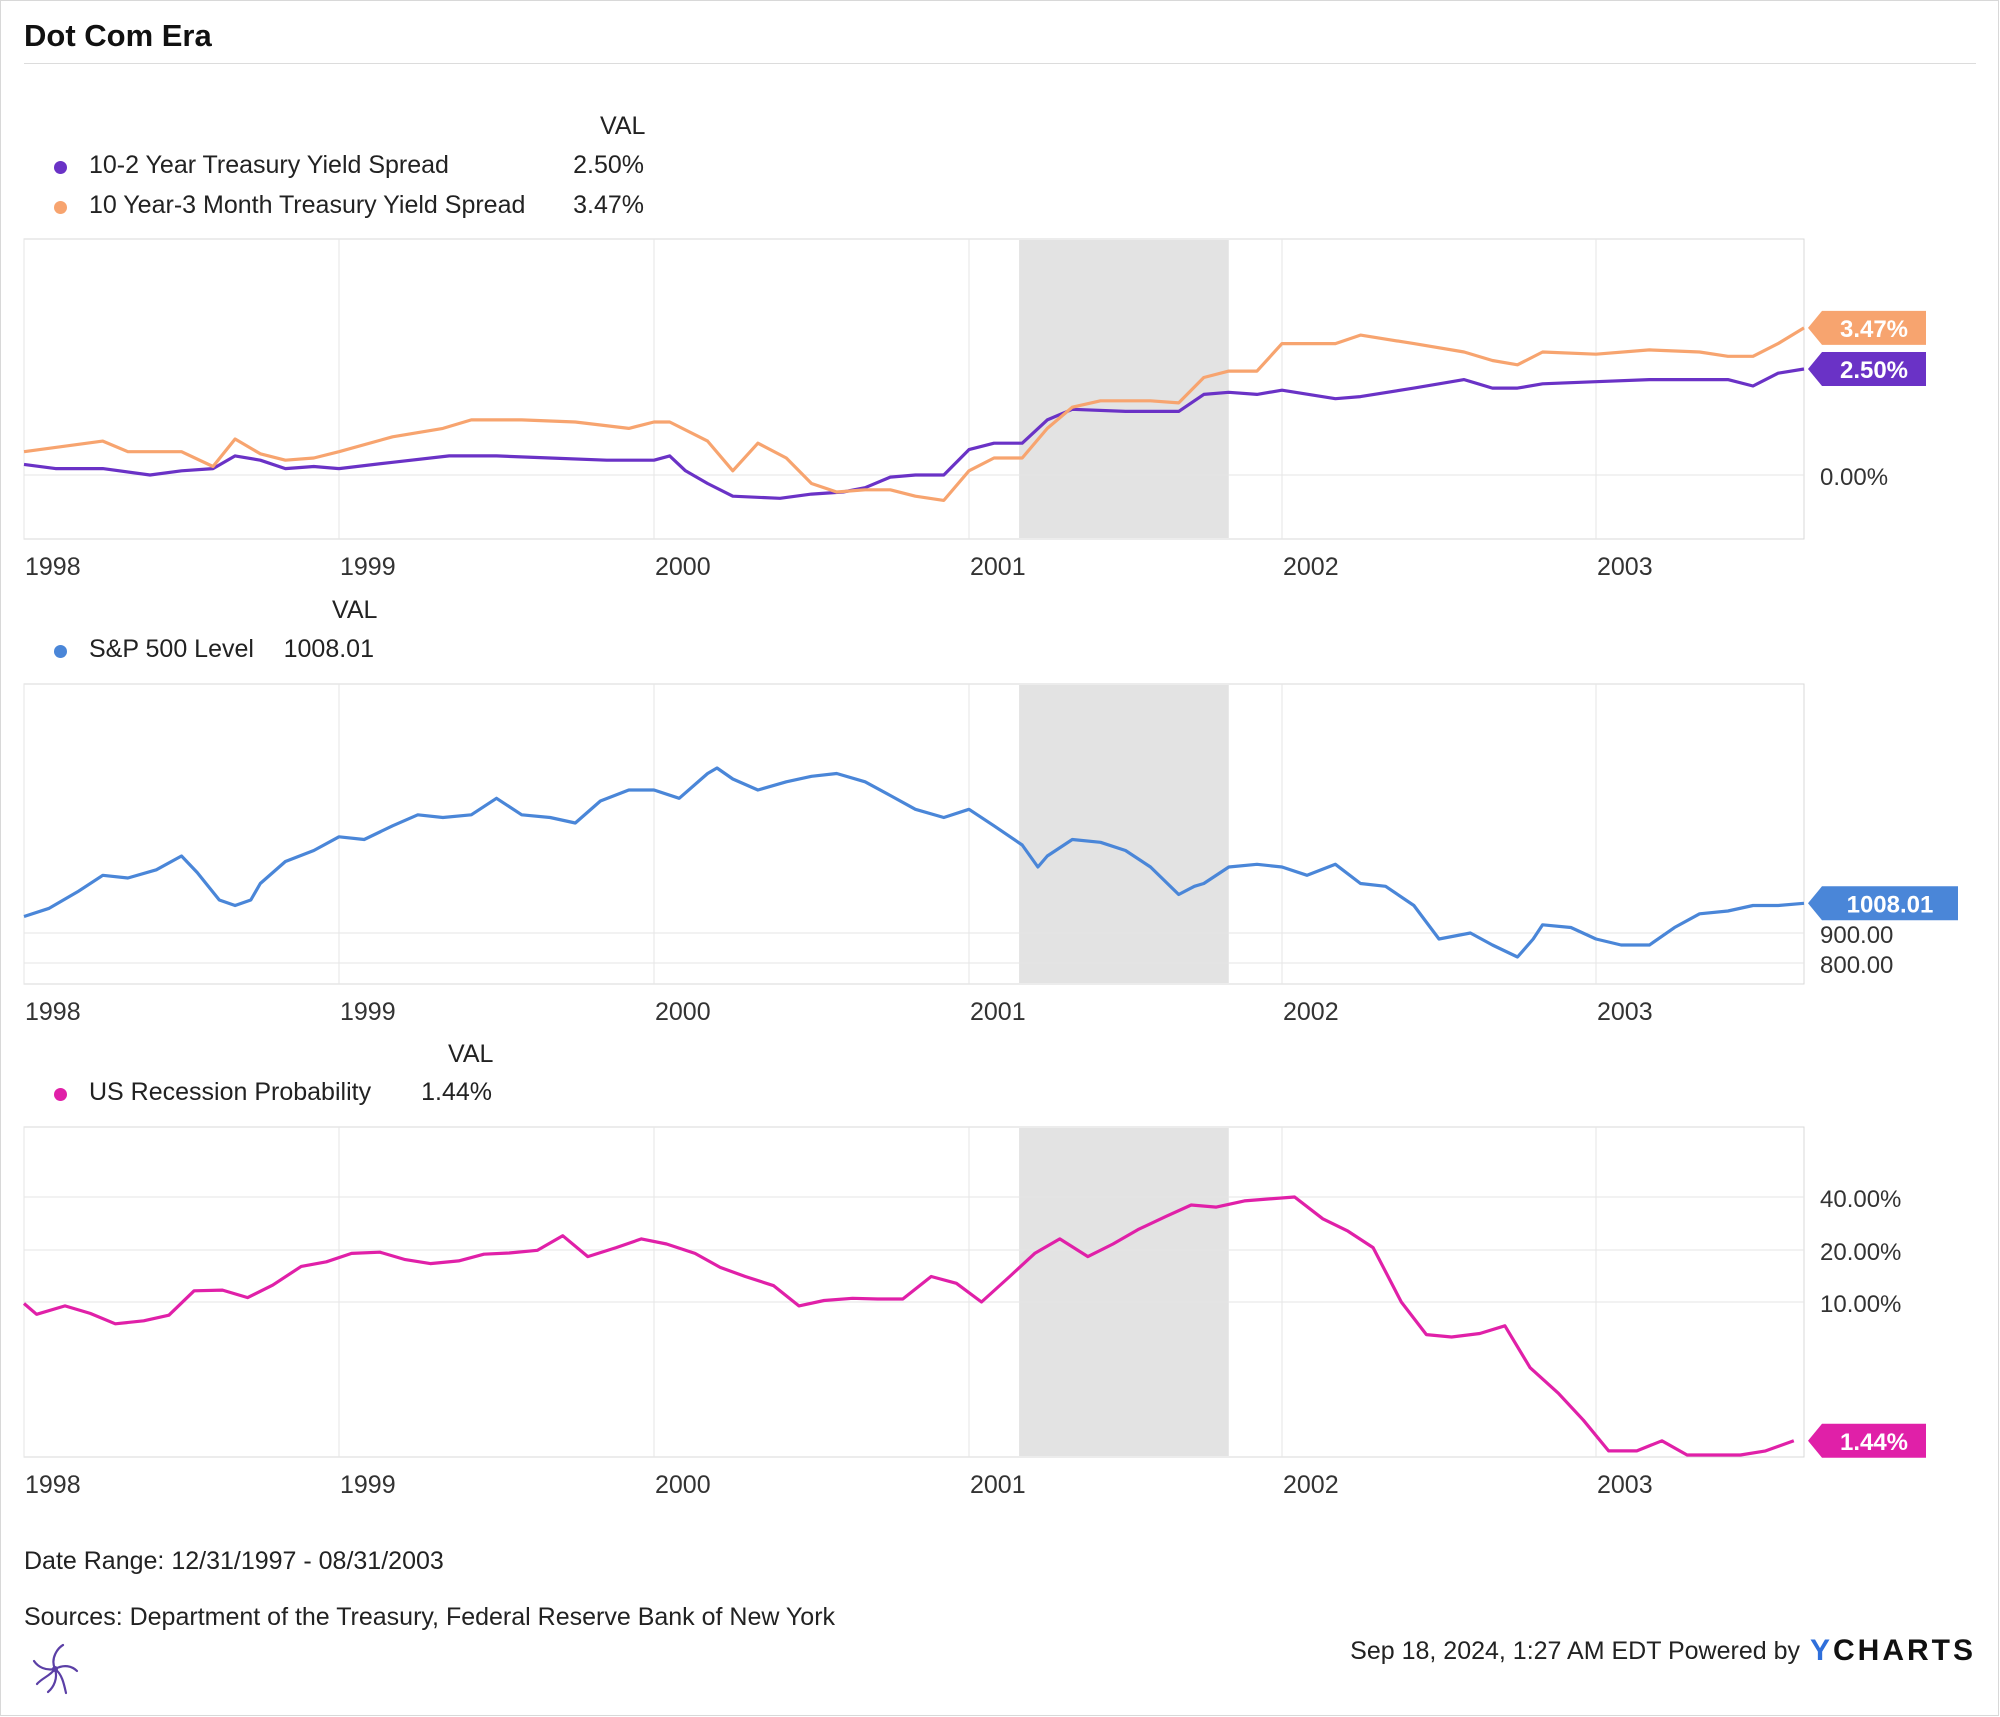 This screenshot has height=1717, width=2000. I want to click on timestamp: Sep 18, 2024, 1:27 AM EDT Powered by, so click(1575, 1650).